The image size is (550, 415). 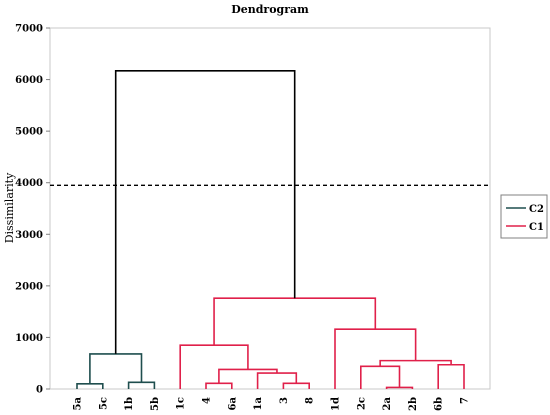 What do you see at coordinates (129, 404) in the screenshot?
I see `leaf-label: 1b` at bounding box center [129, 404].